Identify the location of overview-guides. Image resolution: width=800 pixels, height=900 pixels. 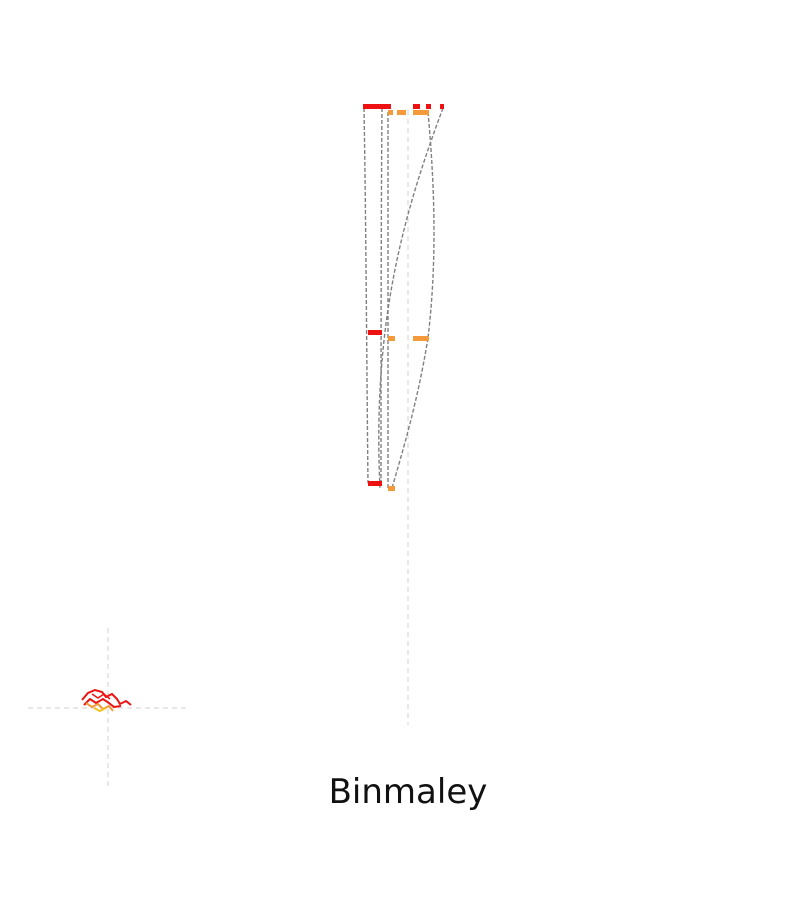
(109, 709).